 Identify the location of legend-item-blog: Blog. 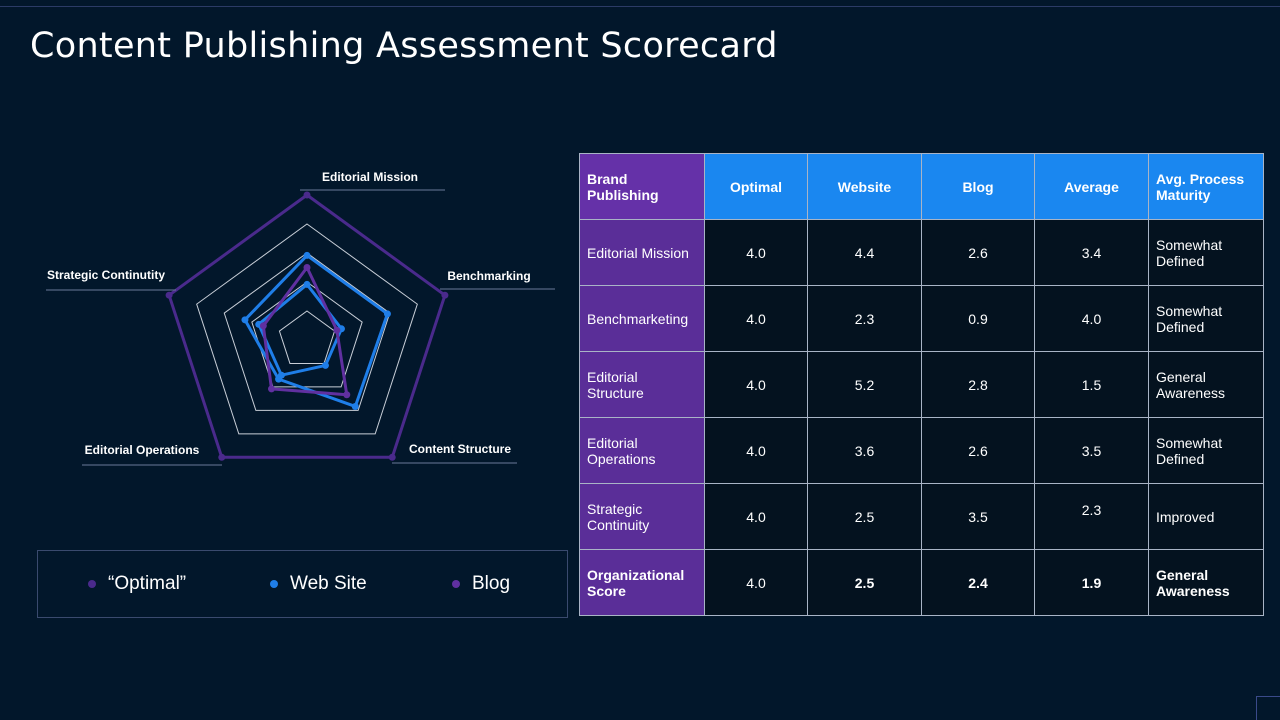
(481, 584).